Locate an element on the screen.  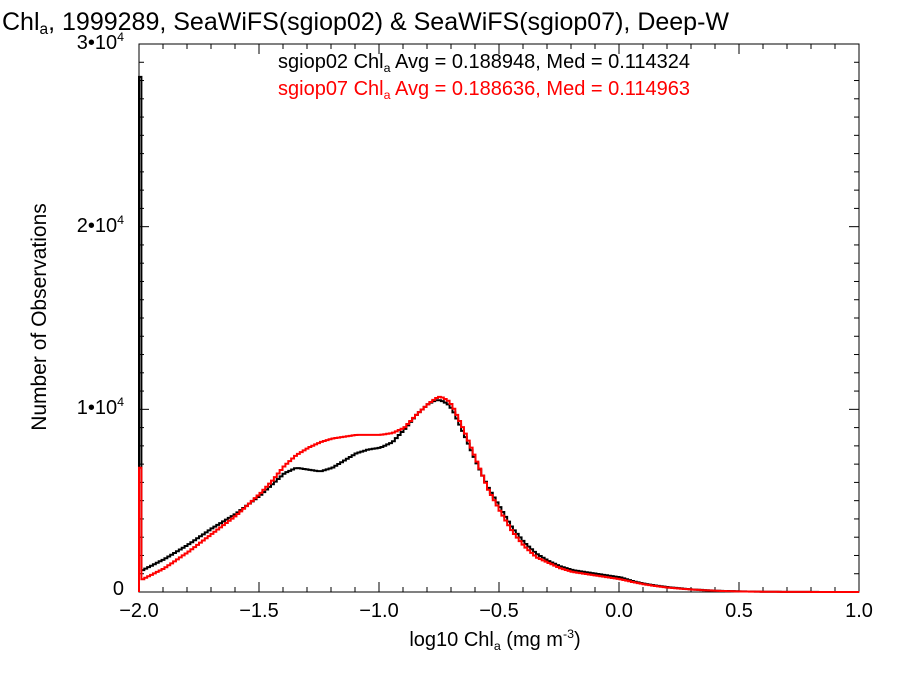
x-tick-label: −1.5 is located at coordinates (259, 611).